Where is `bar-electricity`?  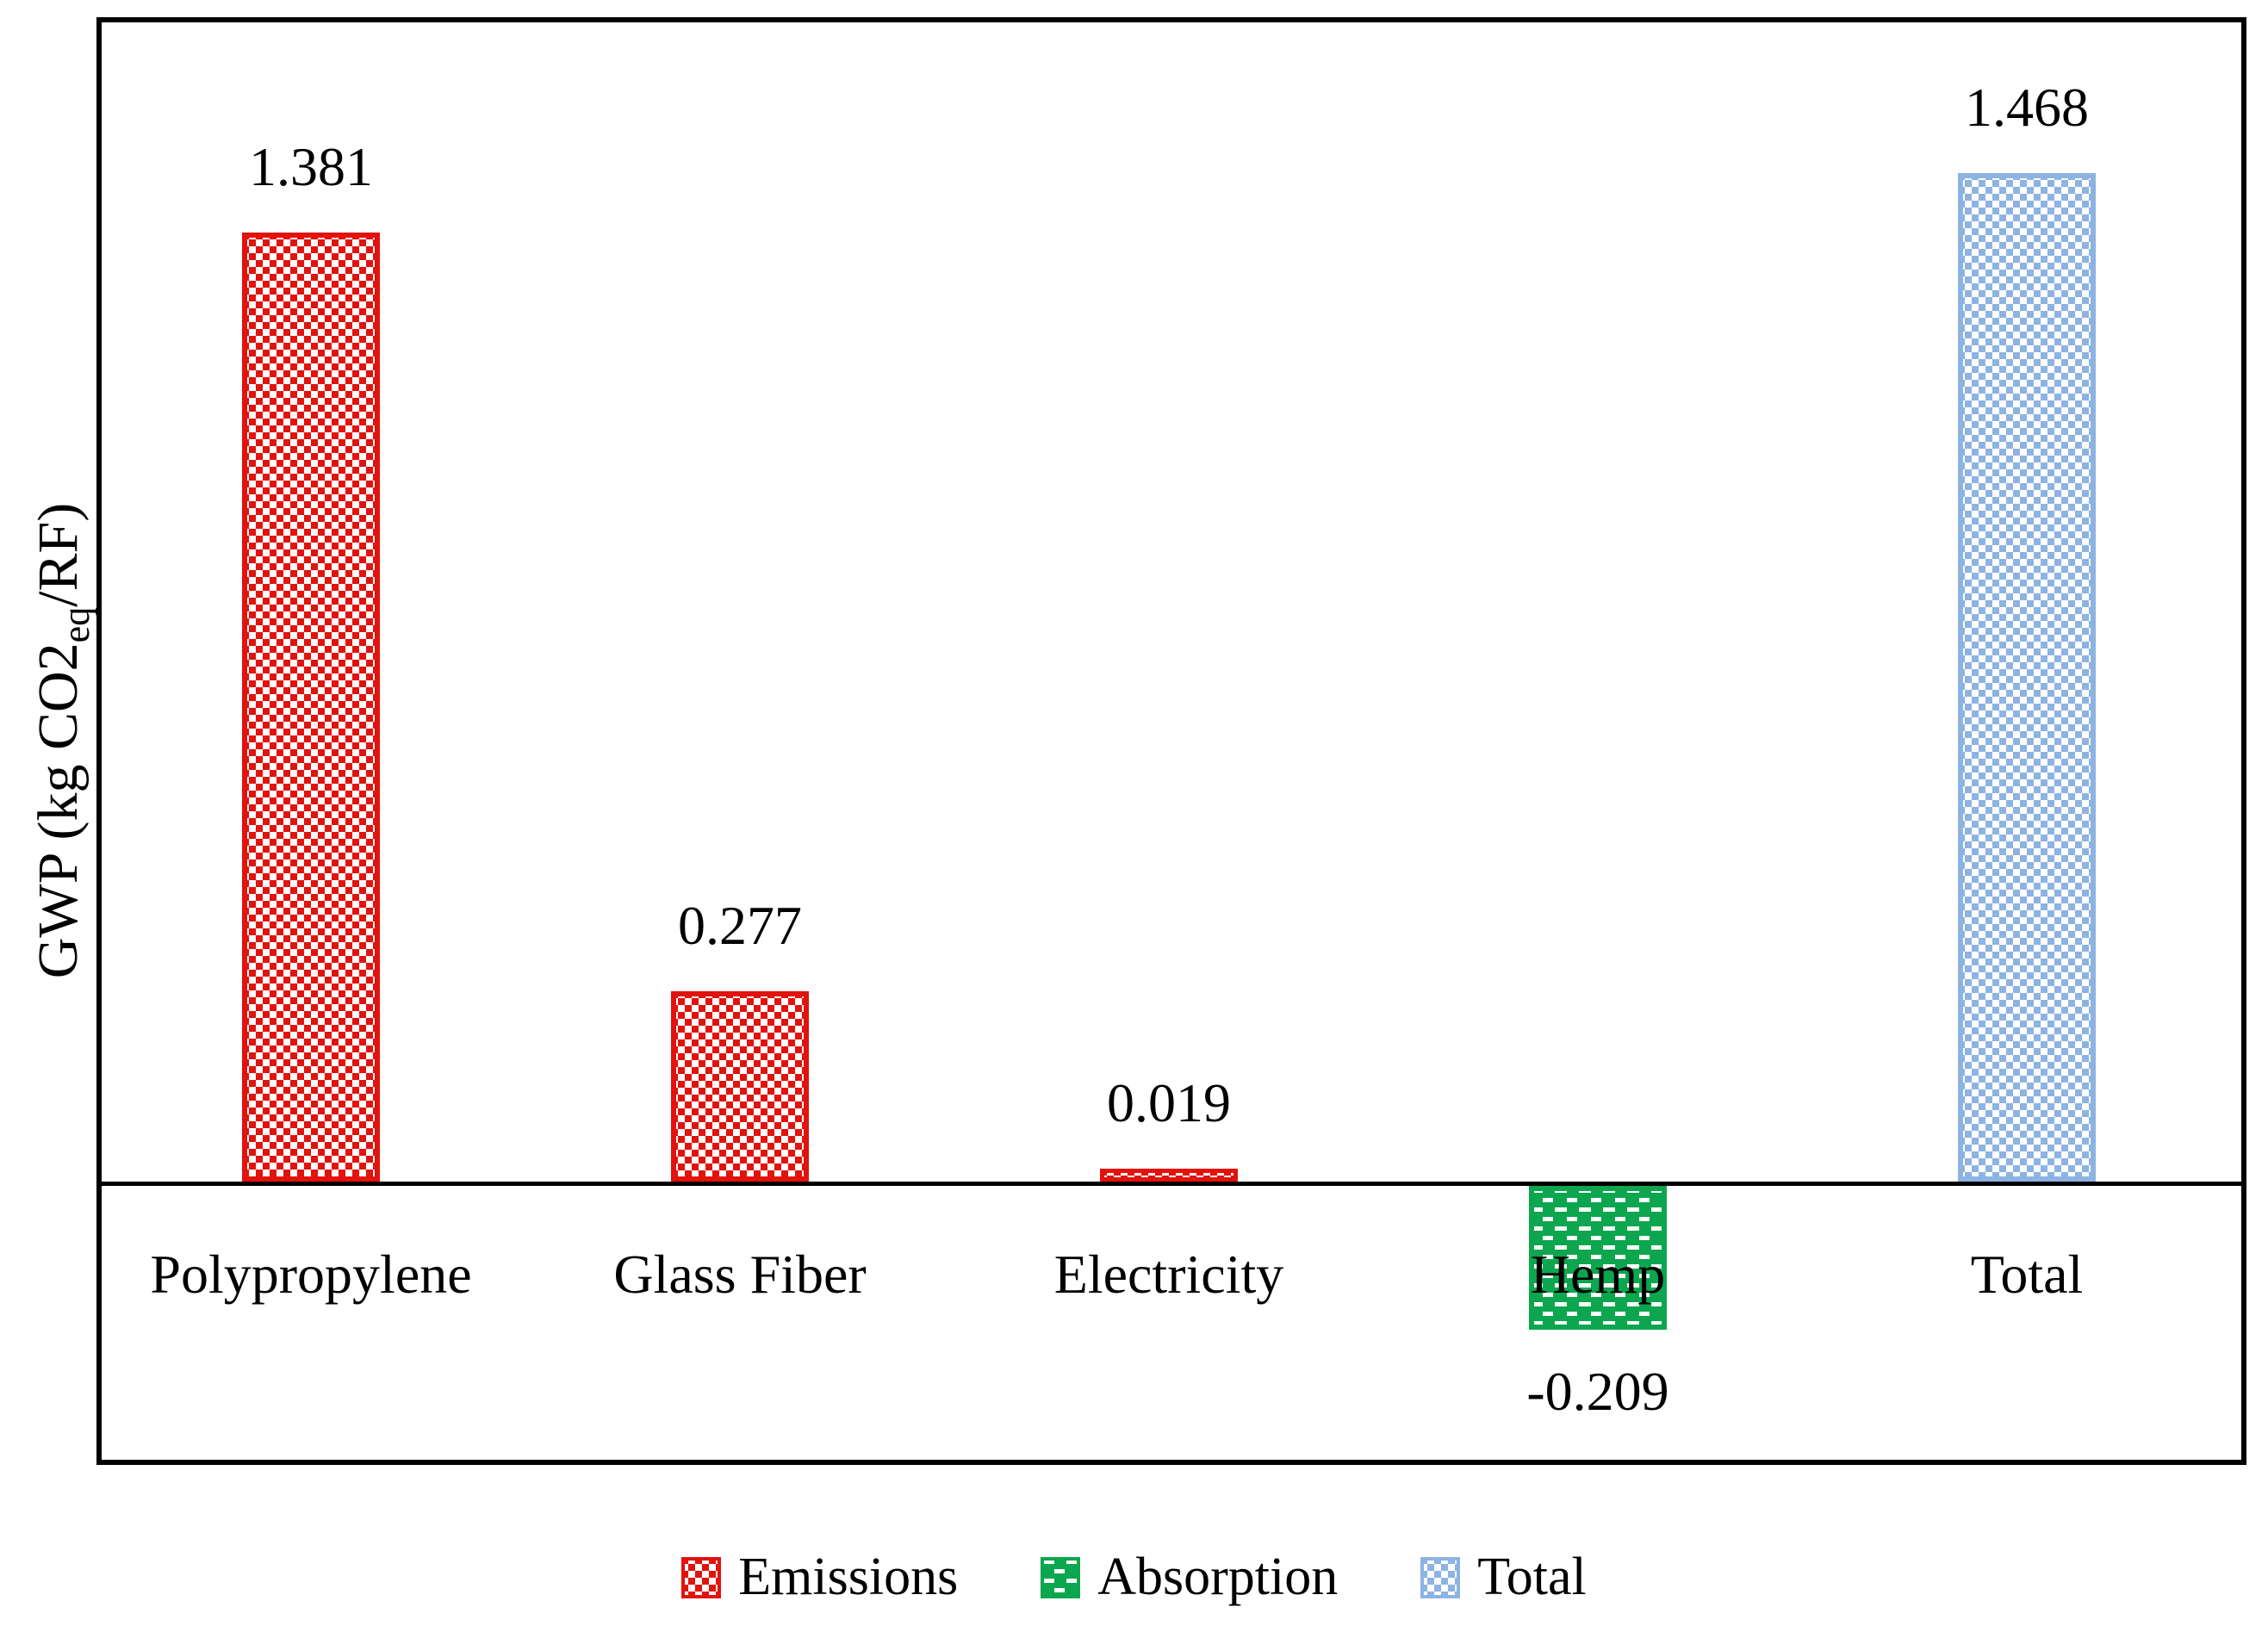 bar-electricity is located at coordinates (1169, 1177).